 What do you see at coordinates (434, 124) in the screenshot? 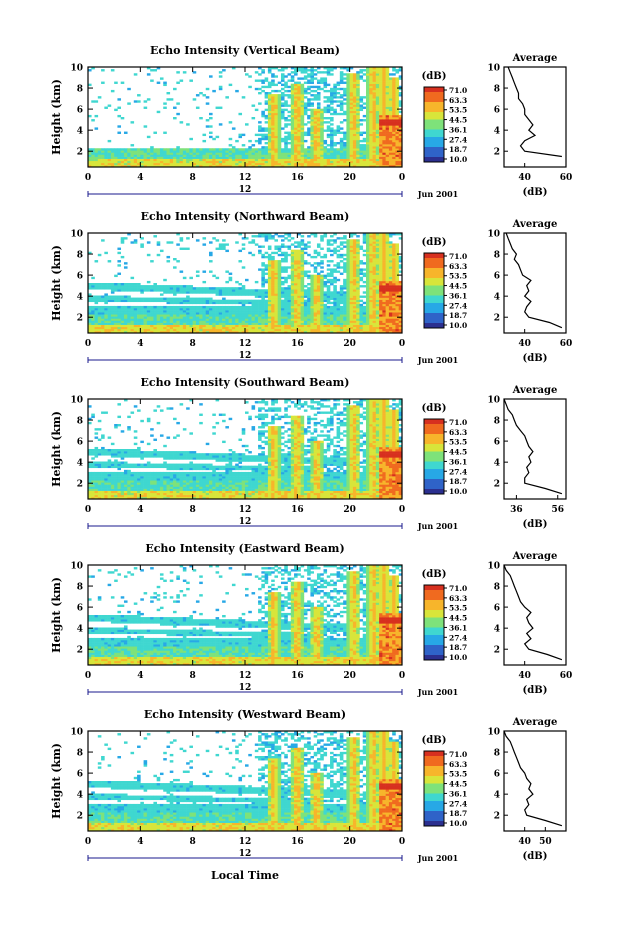
I see `colorbar-frame` at bounding box center [434, 124].